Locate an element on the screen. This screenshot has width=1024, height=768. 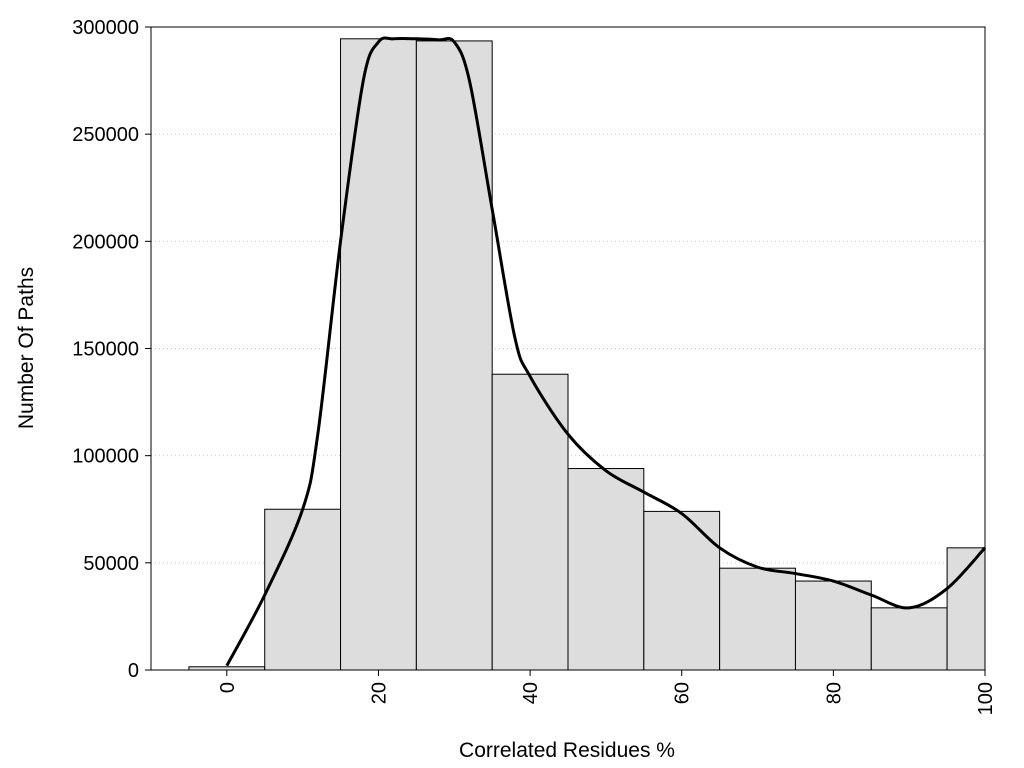
y-tick-label: 100000 is located at coordinates (105, 457).